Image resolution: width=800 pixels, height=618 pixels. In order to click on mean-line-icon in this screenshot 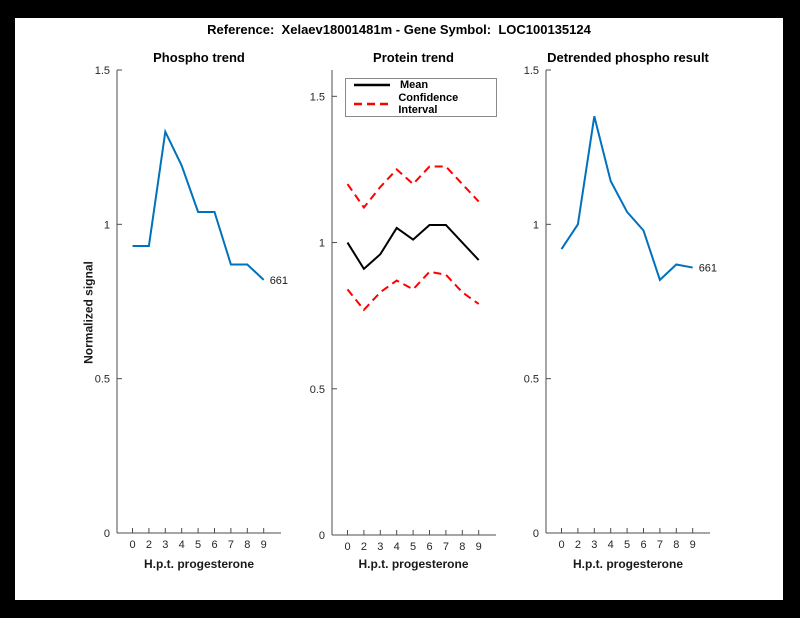, I will do `click(372, 85)`.